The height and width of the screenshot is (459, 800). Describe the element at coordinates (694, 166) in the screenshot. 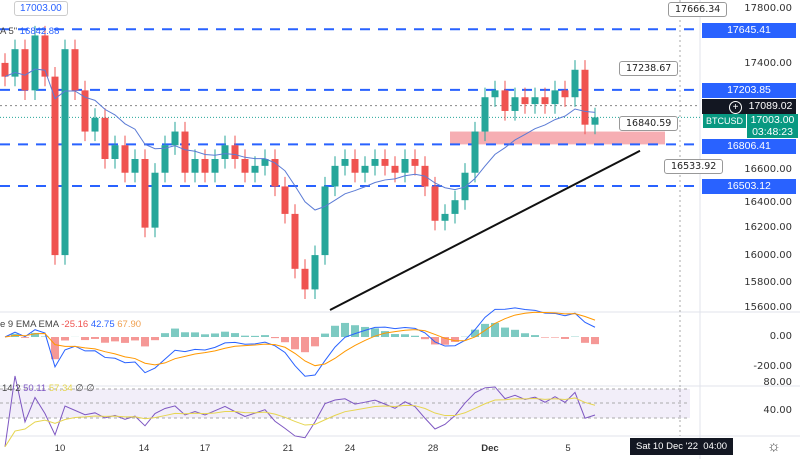

I see `price-callout: 16533.92` at that location.